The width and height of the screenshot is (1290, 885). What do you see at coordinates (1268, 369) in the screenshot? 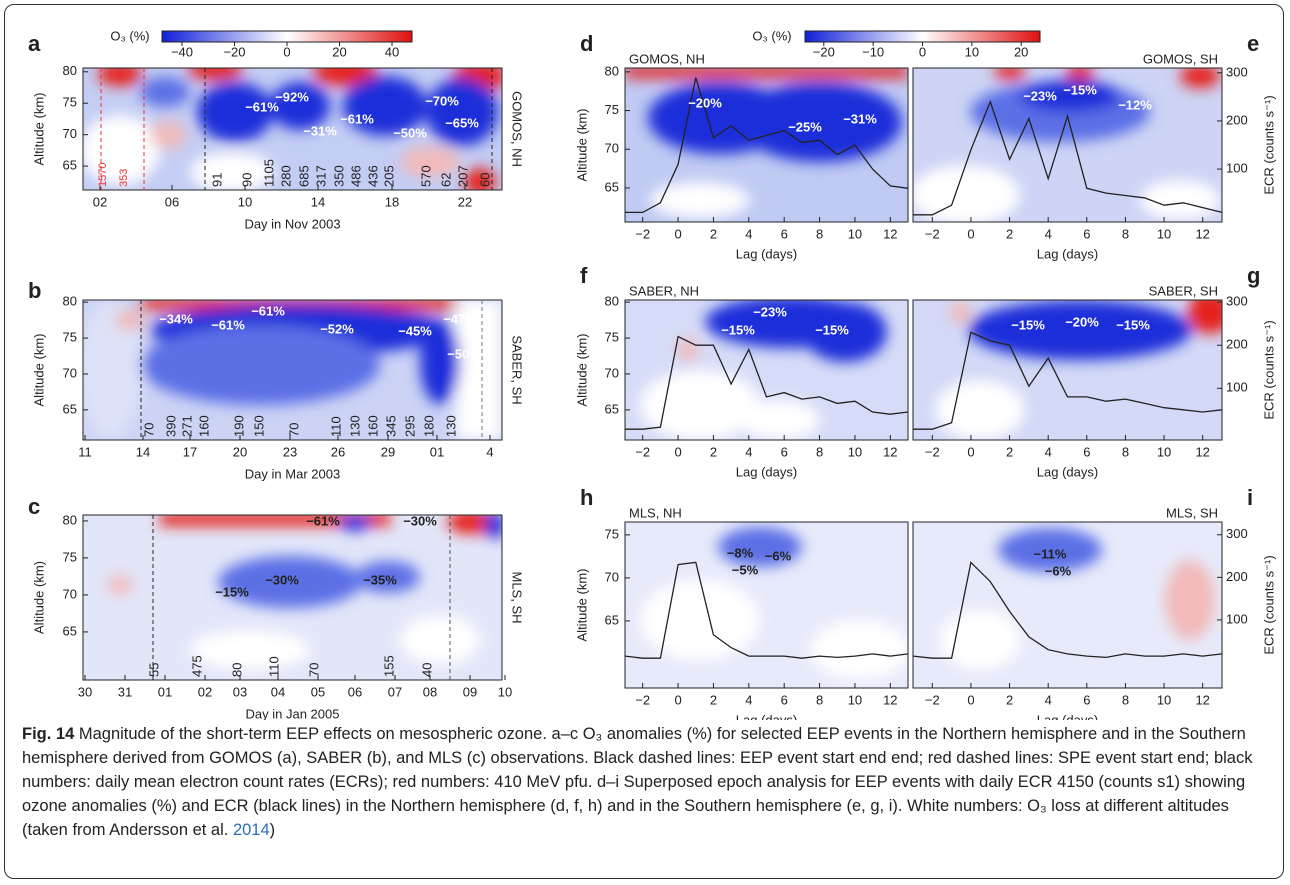
I see `y2-axis-label: ECR (counts s⁻¹)` at bounding box center [1268, 369].